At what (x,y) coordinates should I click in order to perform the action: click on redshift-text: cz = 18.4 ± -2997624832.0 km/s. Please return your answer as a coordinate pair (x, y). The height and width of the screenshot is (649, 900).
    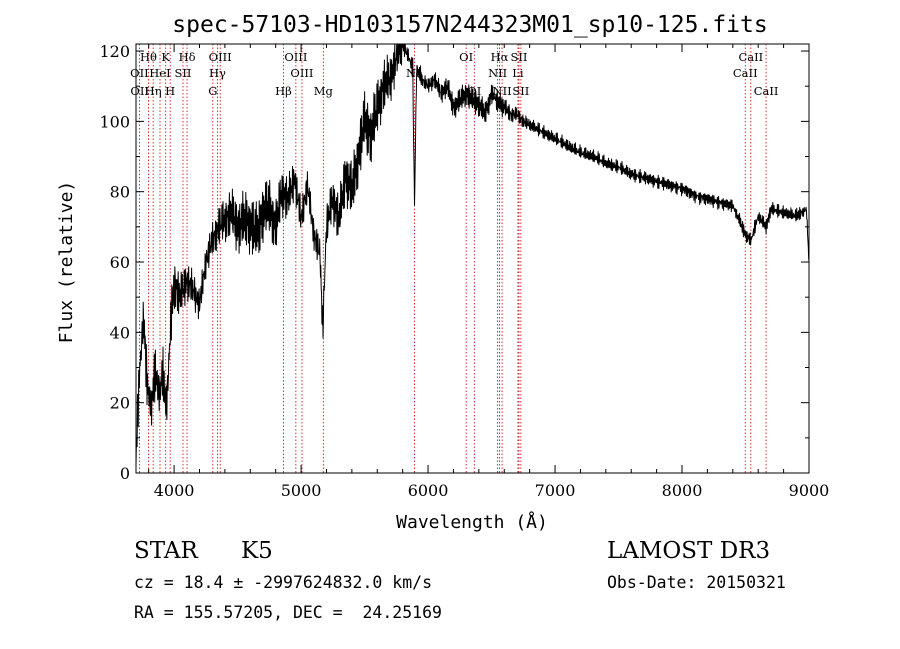
    Looking at the image, I should click on (283, 582).